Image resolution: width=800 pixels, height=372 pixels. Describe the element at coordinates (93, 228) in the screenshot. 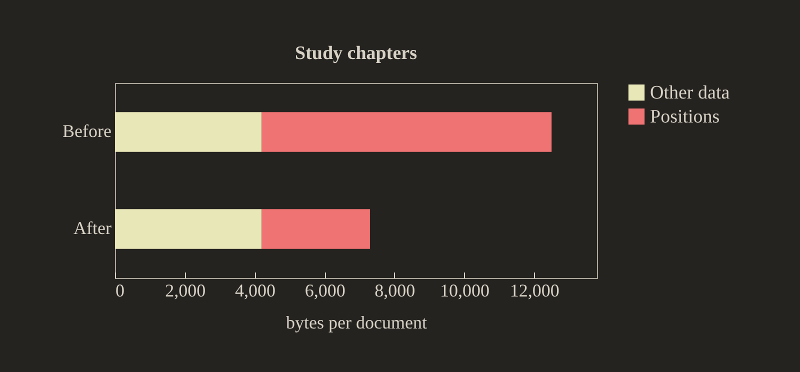

I see `y-tick-label: After` at that location.